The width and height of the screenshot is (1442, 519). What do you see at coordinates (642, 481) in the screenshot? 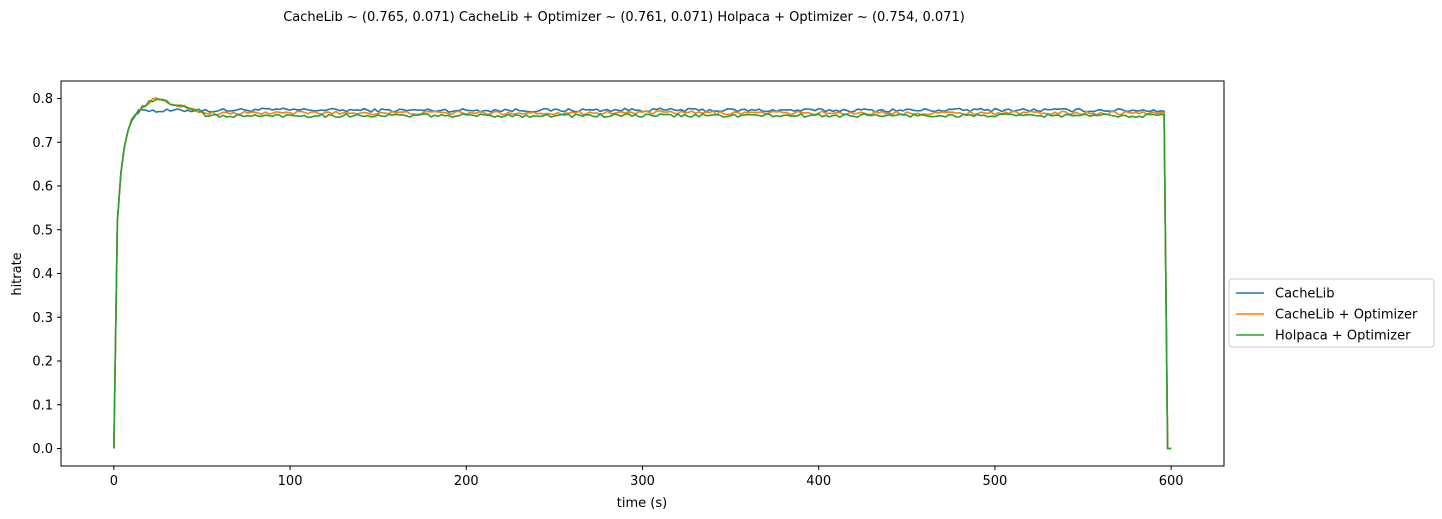
I see `x-tick-label: 300` at bounding box center [642, 481].